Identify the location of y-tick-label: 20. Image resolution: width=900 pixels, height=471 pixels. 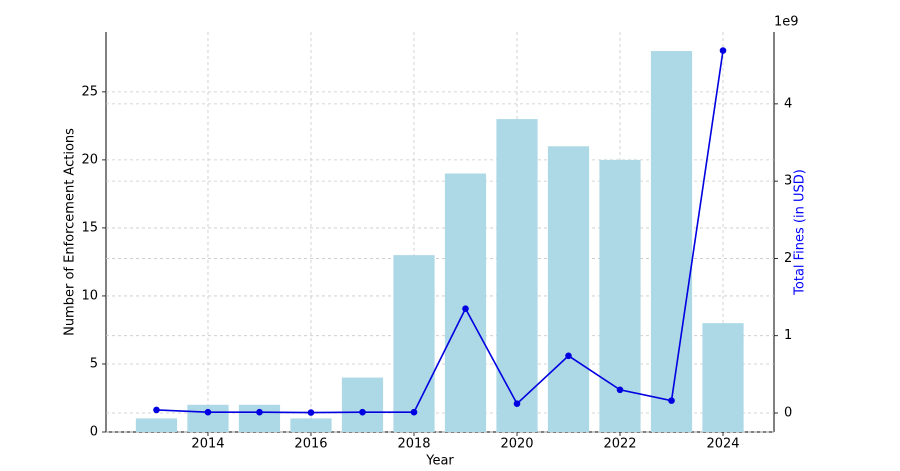
(89, 159).